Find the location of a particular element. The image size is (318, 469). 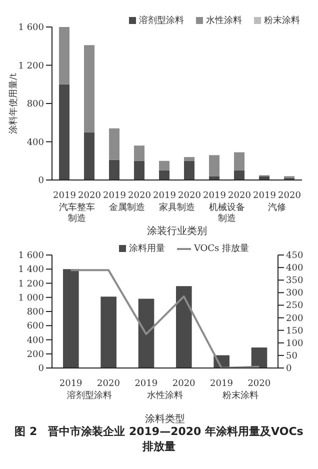

legend-label: 水性涂料 is located at coordinates (223, 20).